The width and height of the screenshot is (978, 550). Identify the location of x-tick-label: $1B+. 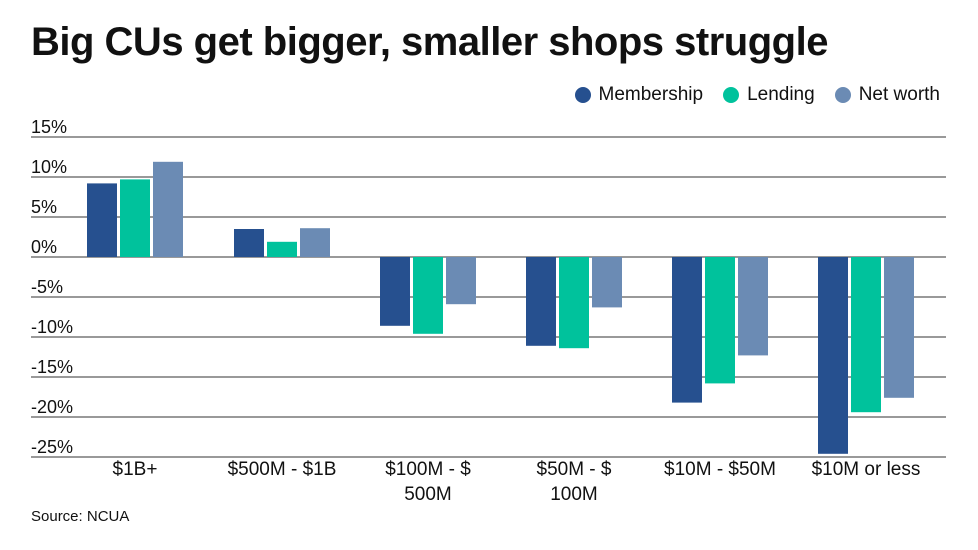
(135, 469).